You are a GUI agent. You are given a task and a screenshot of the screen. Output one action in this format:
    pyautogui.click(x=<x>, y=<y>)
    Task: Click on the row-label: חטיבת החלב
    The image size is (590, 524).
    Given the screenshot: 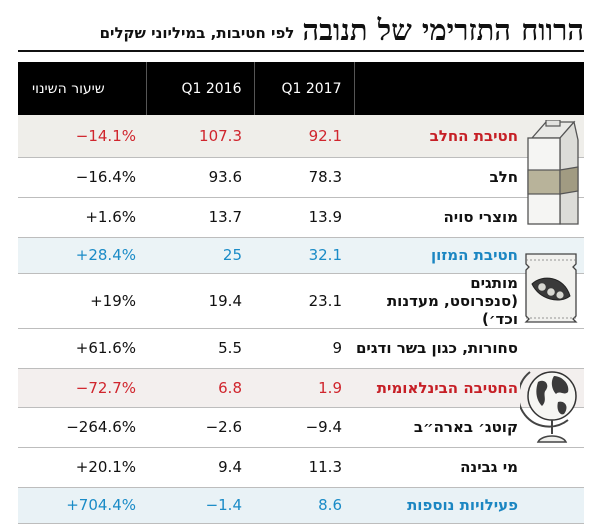 What is the action you would take?
    pyautogui.click(x=473, y=135)
    